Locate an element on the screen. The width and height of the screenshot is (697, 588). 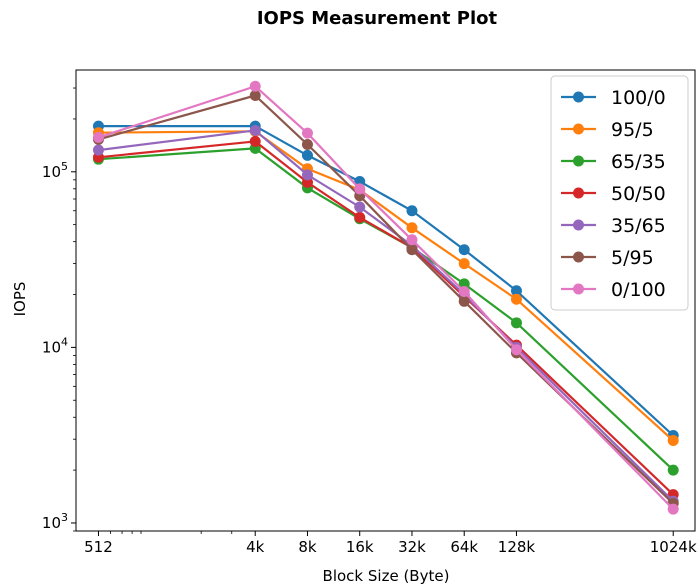
legend-label: 0/100 is located at coordinates (638, 290).